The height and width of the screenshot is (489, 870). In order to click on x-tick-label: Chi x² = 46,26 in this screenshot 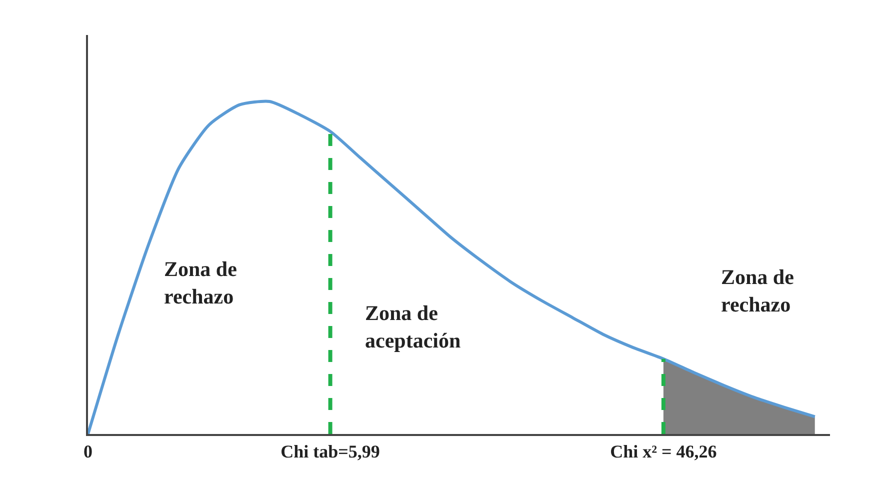, I will do `click(663, 452)`.